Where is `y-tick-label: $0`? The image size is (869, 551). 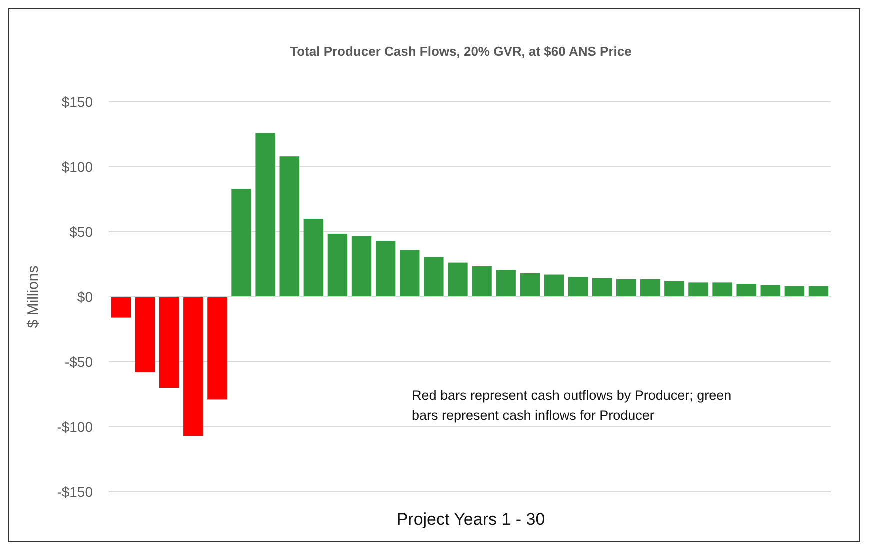
y-tick-label: $0 is located at coordinates (85, 296).